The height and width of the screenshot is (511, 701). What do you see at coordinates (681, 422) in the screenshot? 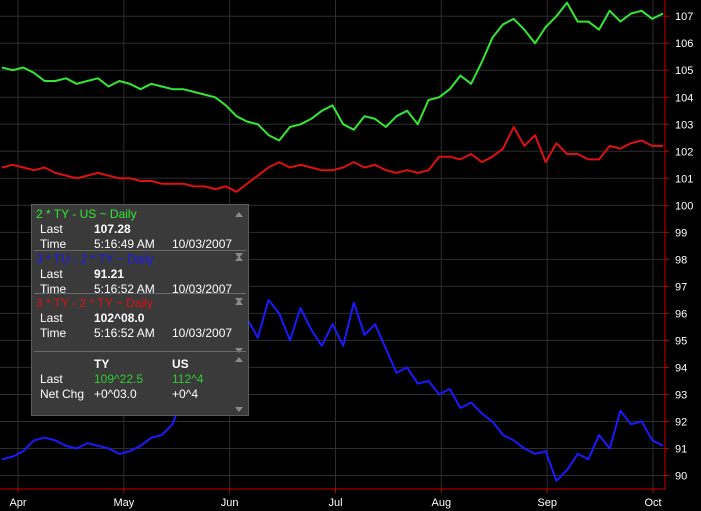
I see `y-tick-label: 92` at bounding box center [681, 422].